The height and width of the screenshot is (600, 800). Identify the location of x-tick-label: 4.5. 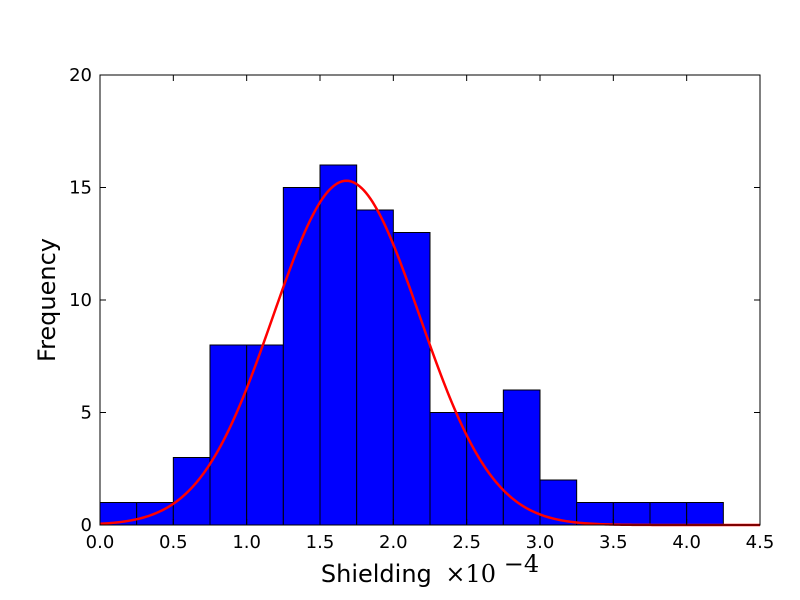
(760, 542).